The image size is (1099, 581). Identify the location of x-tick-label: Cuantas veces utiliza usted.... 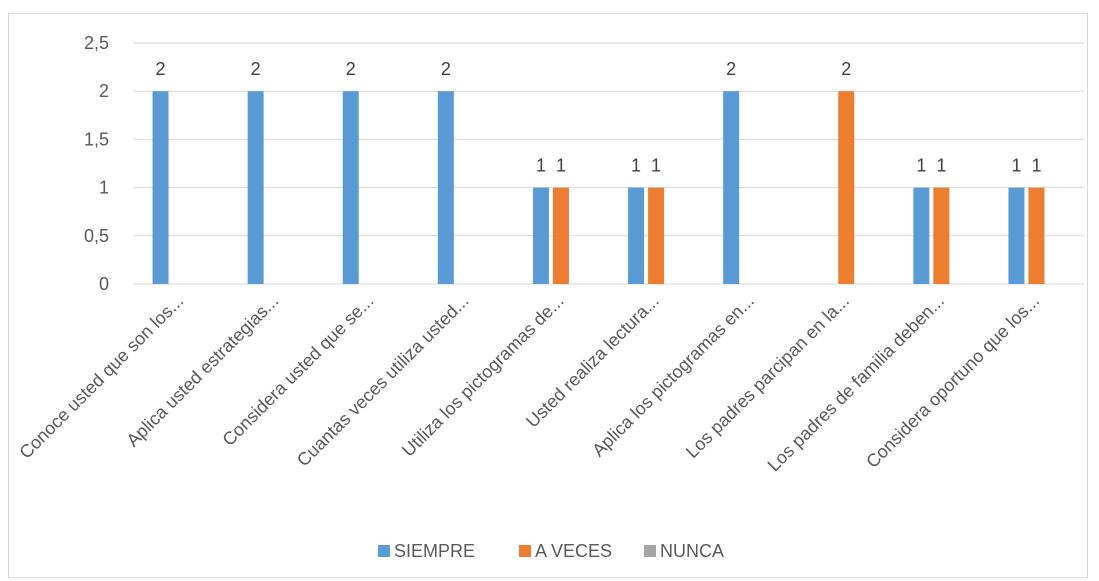
(383, 381).